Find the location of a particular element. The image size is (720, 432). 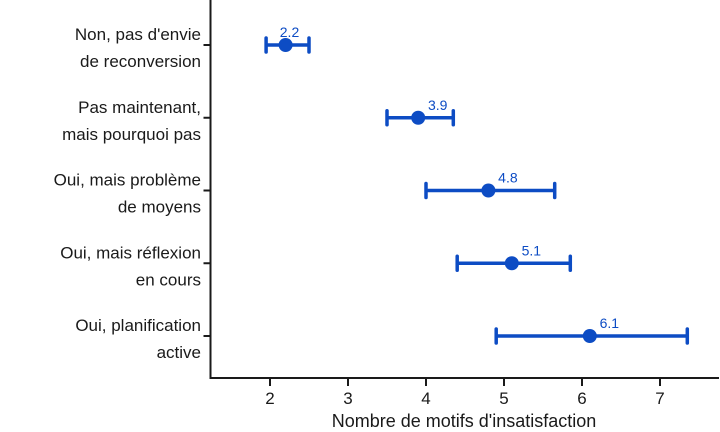

value-label: 5.1 is located at coordinates (532, 250).